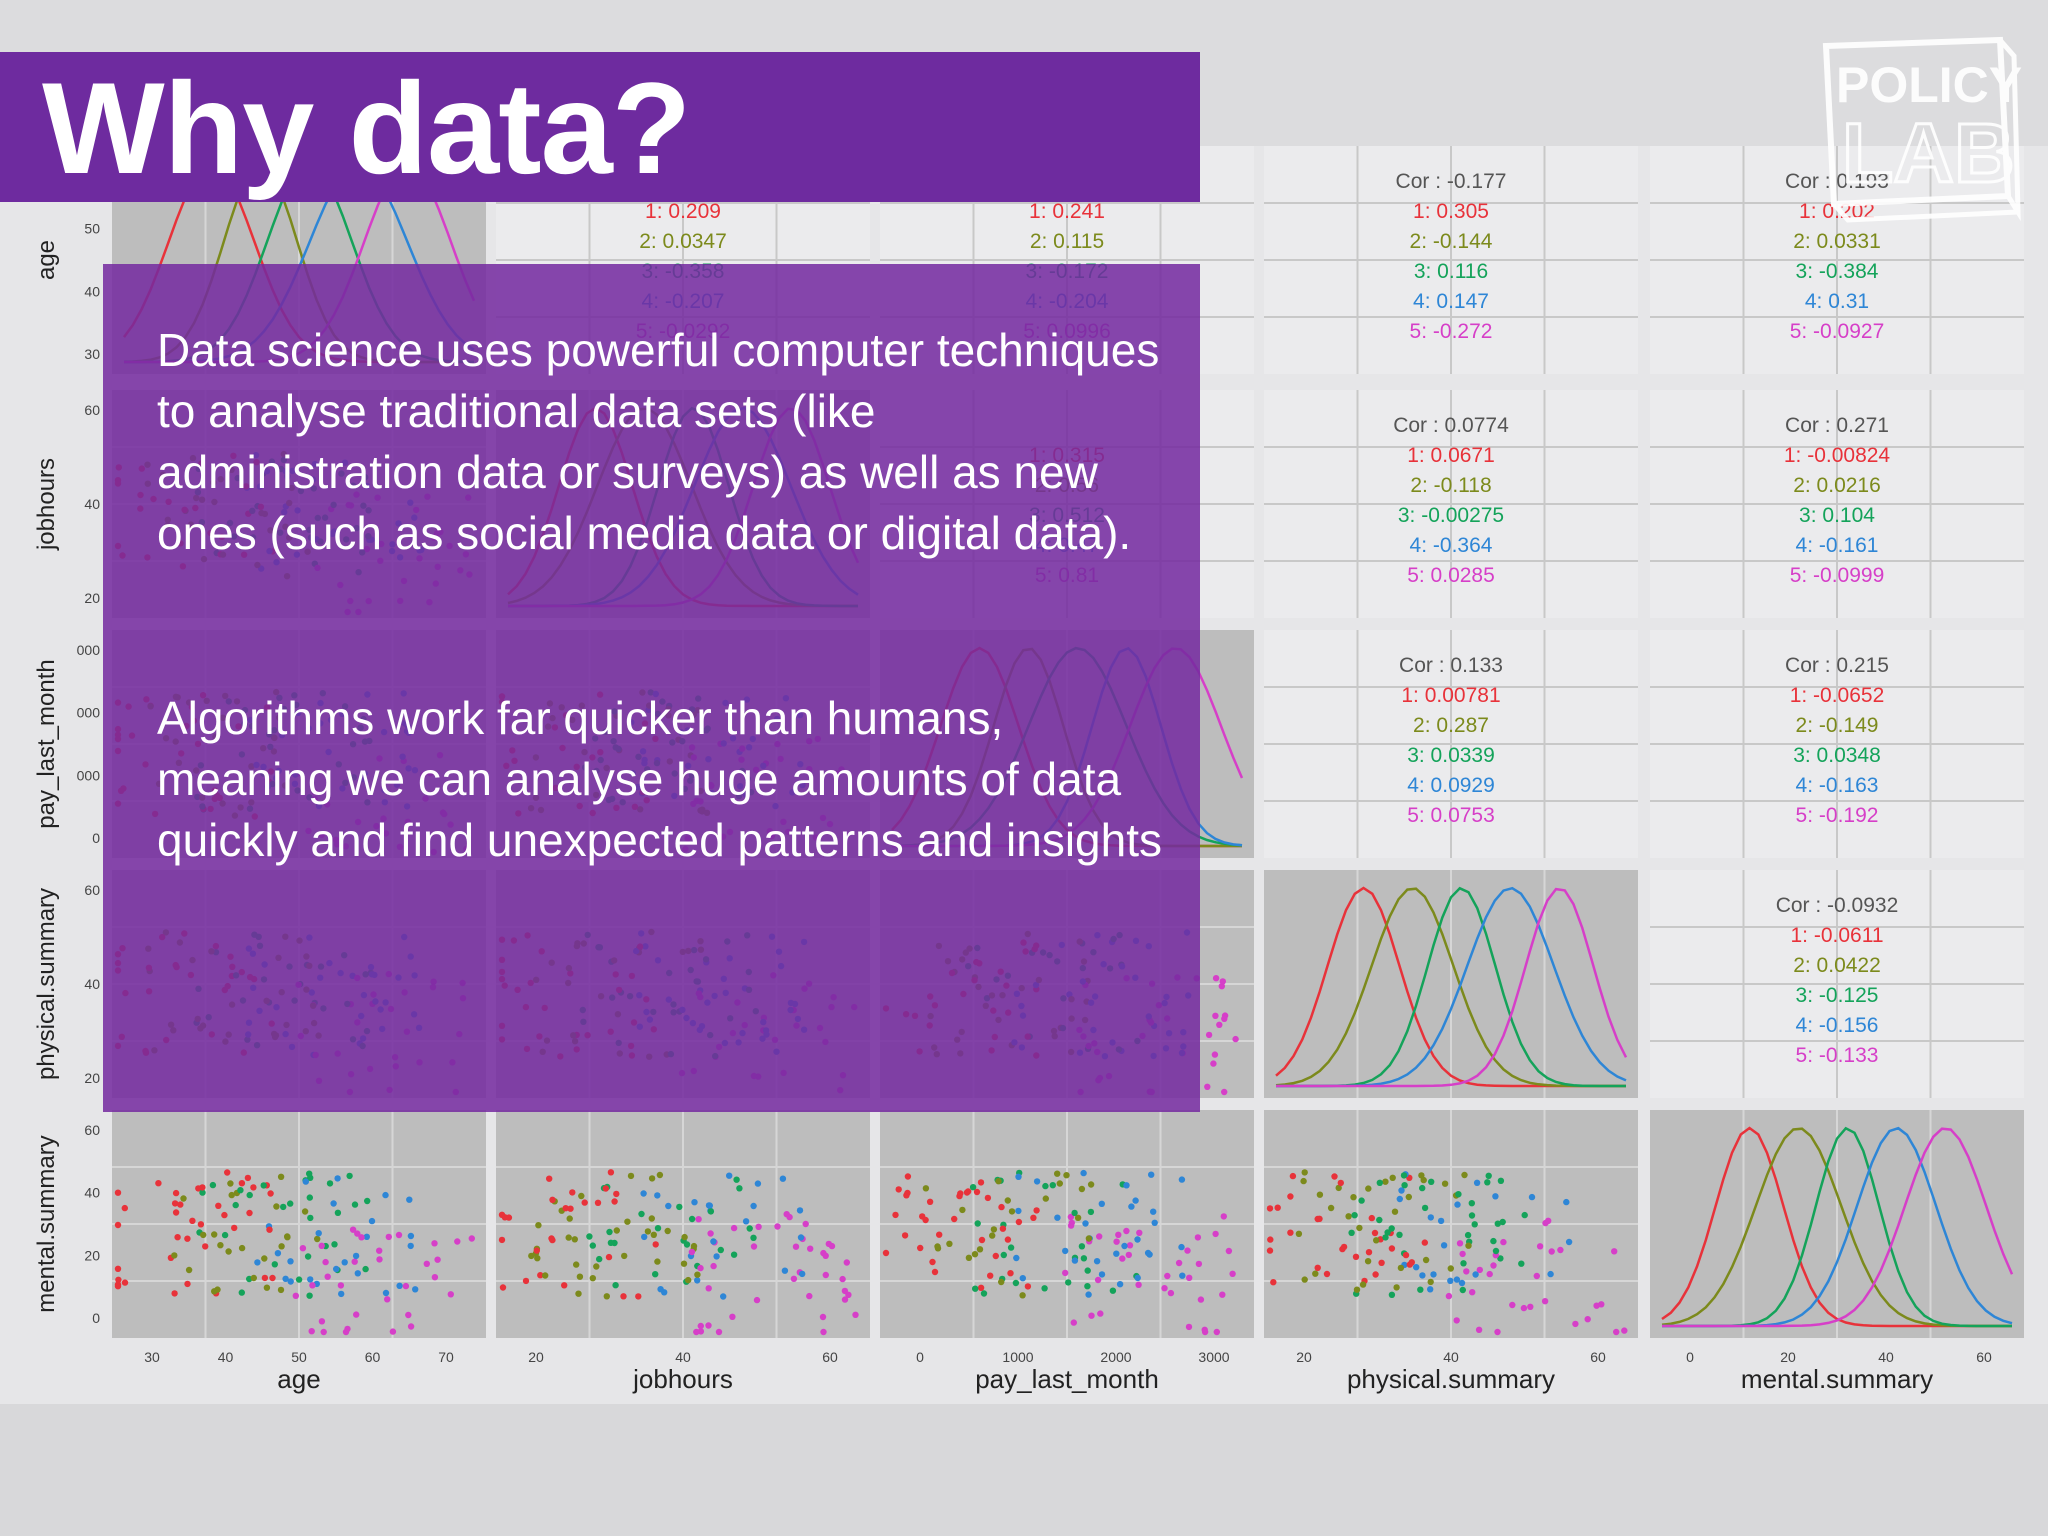 The image size is (2048, 1536). Describe the element at coordinates (1690, 1357) in the screenshot. I see `x-tick-mental.summary-0: 0` at that location.